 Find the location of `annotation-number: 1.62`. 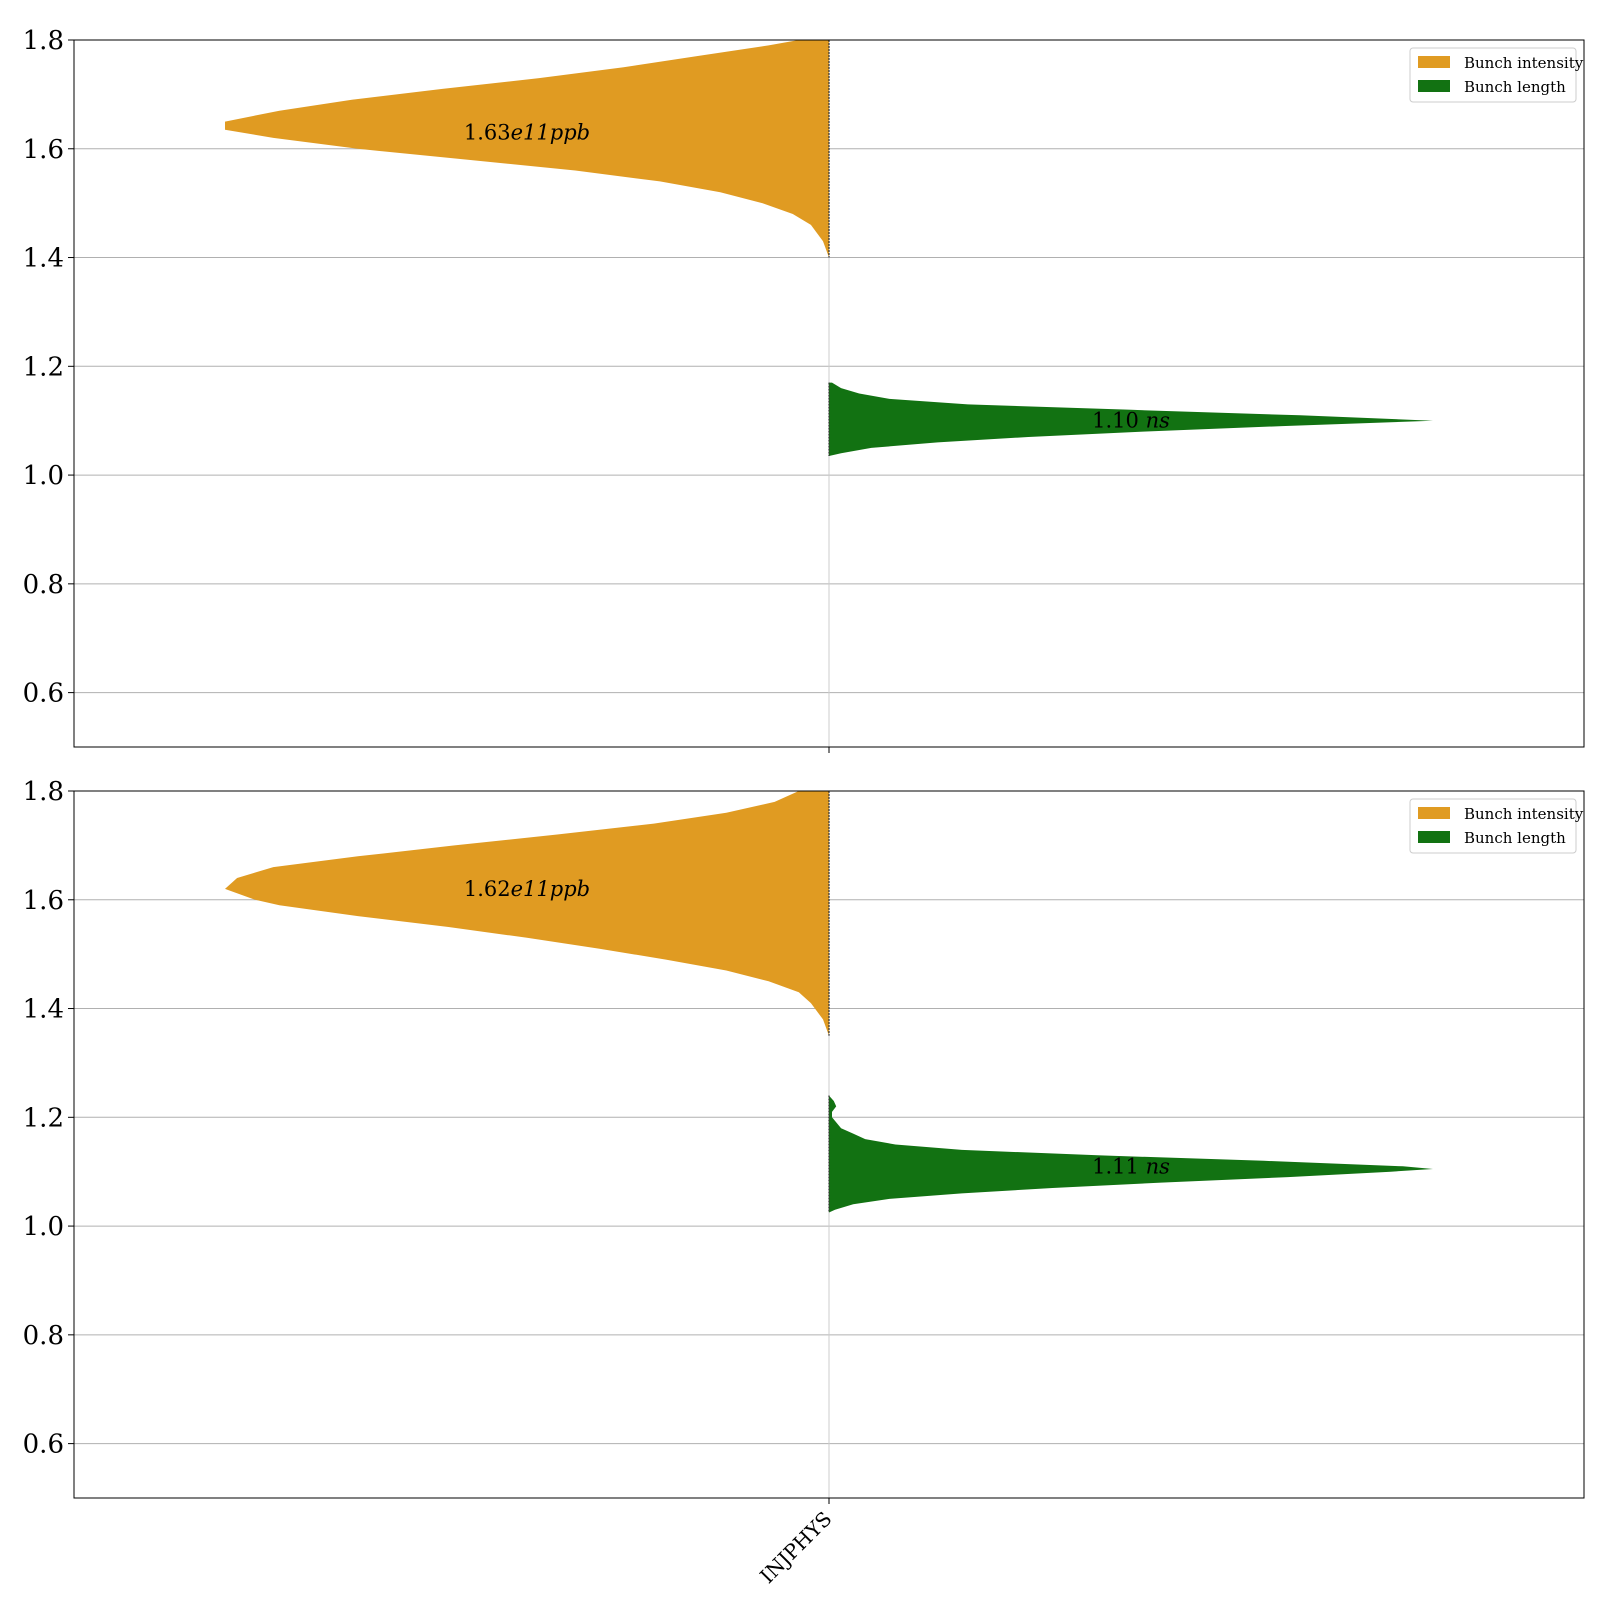

annotation-number: 1.62 is located at coordinates (487, 889).